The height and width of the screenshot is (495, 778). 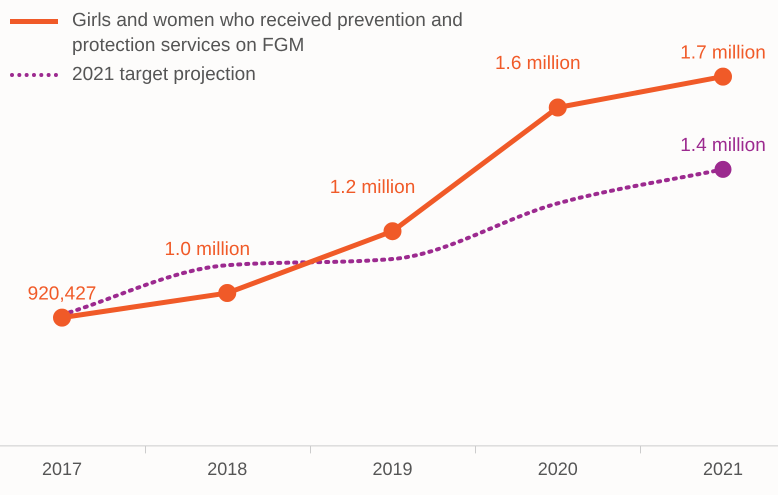 I want to click on x-tick-label: 2019, so click(x=392, y=469).